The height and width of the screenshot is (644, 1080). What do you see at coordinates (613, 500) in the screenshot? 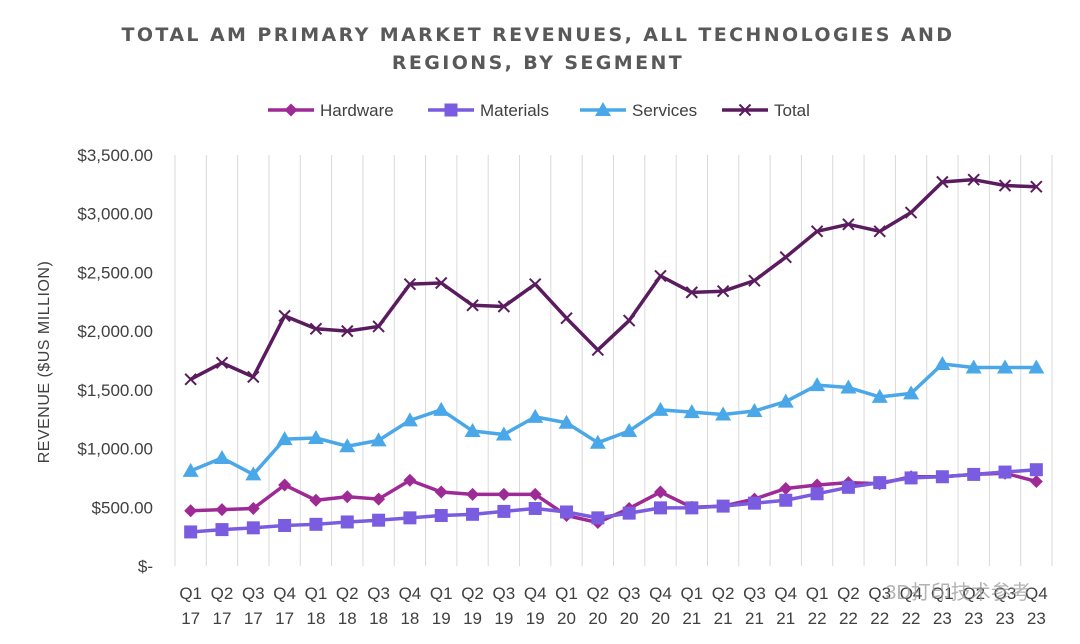
I see `series-line-materials` at bounding box center [613, 500].